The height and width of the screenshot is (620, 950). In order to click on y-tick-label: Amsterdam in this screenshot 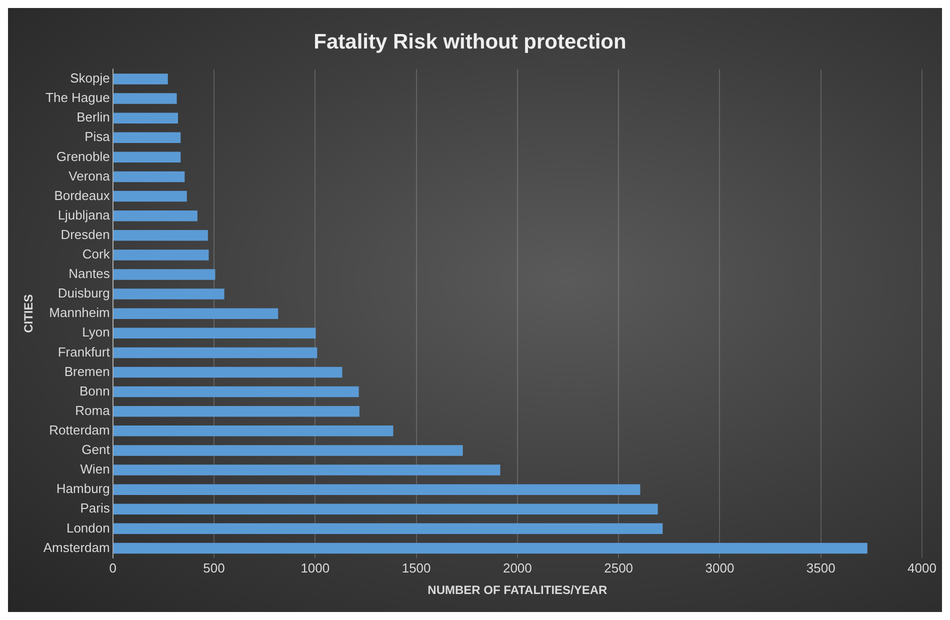, I will do `click(76, 547)`.